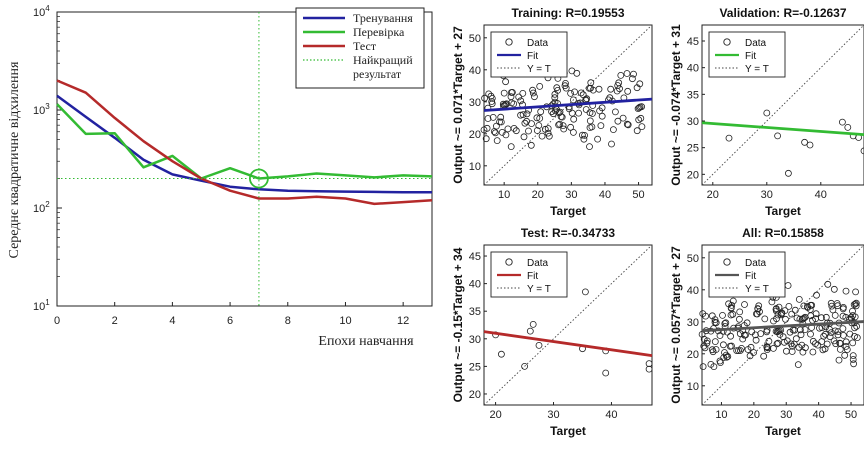  I want to click on y-tick-label: 102, so click(41, 207).